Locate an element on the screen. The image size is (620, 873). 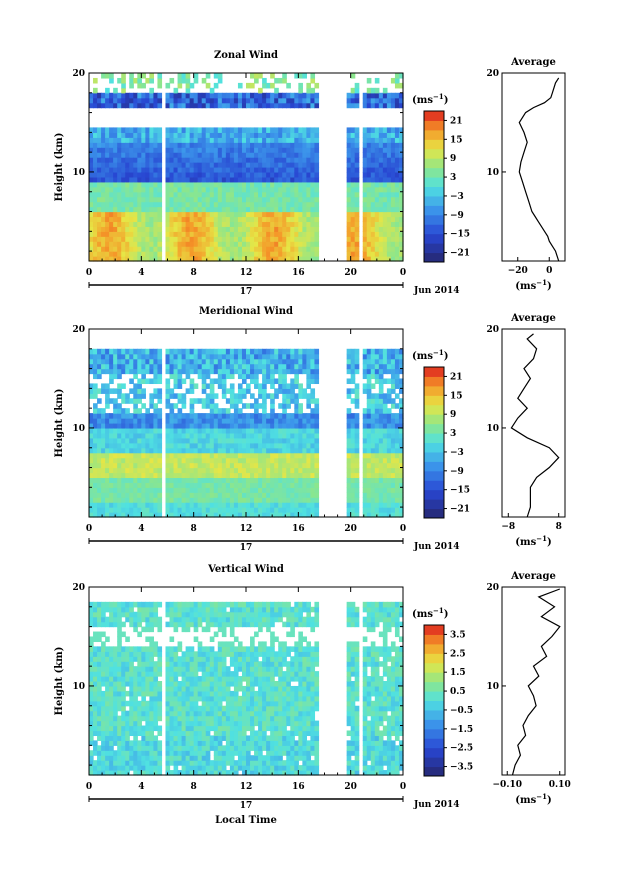
colorbar-tick-label: 21 is located at coordinates (456, 121).